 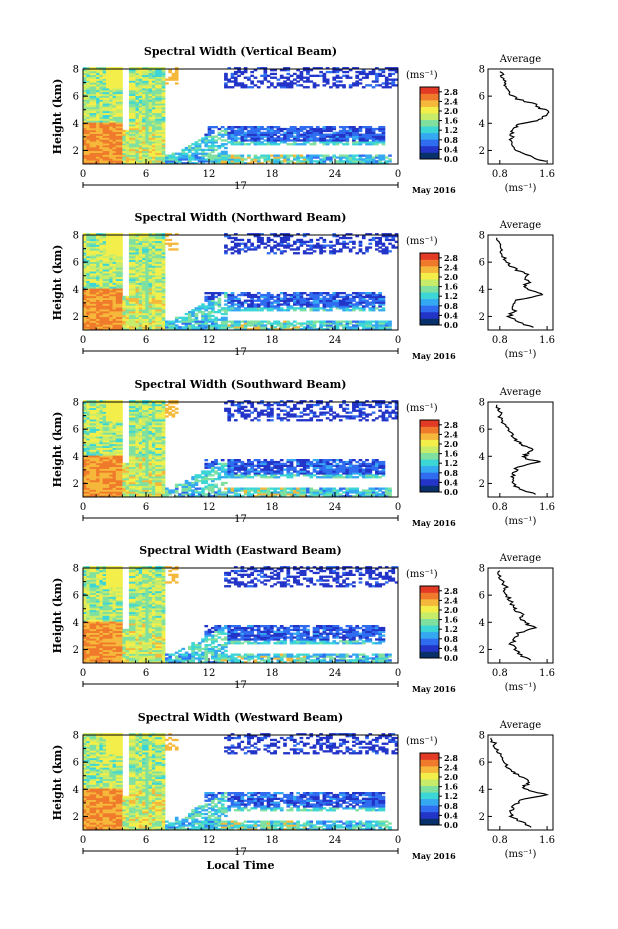 I want to click on average-x-label: (ms⁻¹), so click(x=521, y=354).